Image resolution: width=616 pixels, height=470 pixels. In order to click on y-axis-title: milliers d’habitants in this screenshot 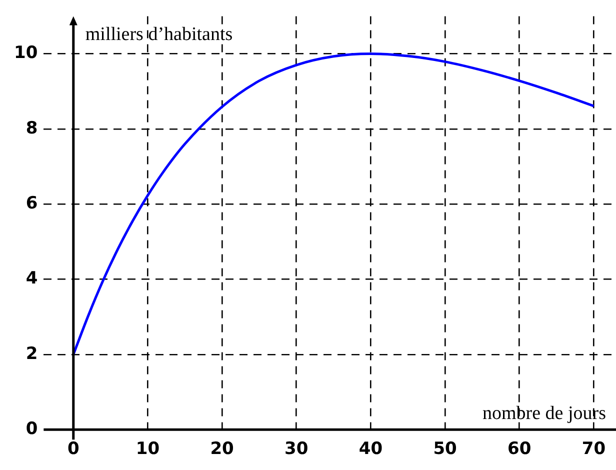, I will do `click(159, 34)`.